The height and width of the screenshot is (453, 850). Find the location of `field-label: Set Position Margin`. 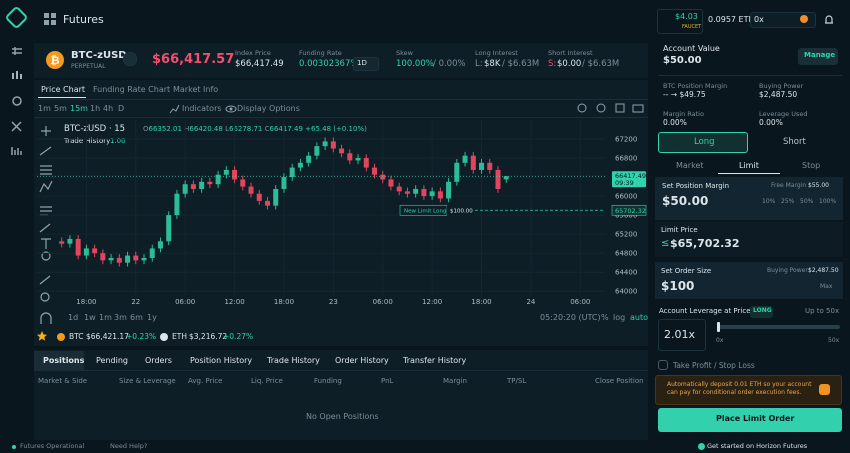

field-label: Set Position Margin is located at coordinates (696, 186).